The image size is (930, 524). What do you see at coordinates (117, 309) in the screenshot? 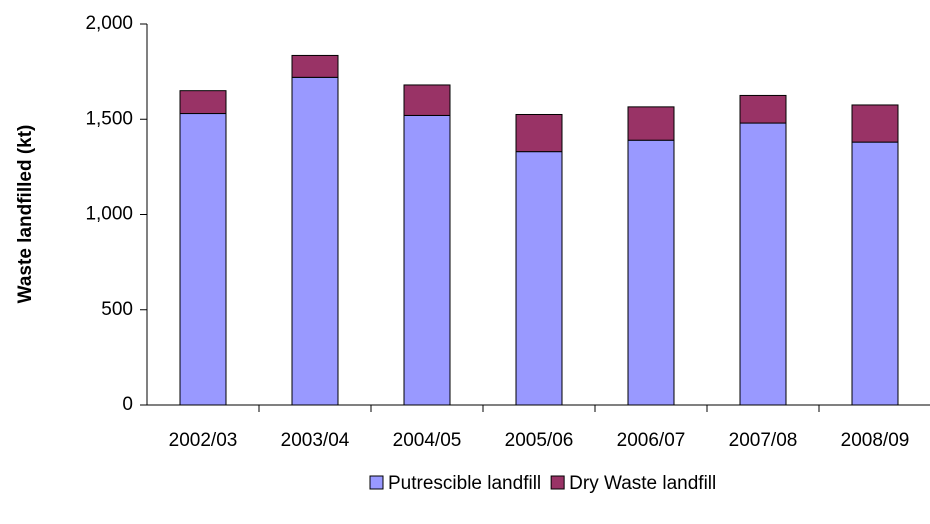
I see `y-tick-label: 500` at bounding box center [117, 309].